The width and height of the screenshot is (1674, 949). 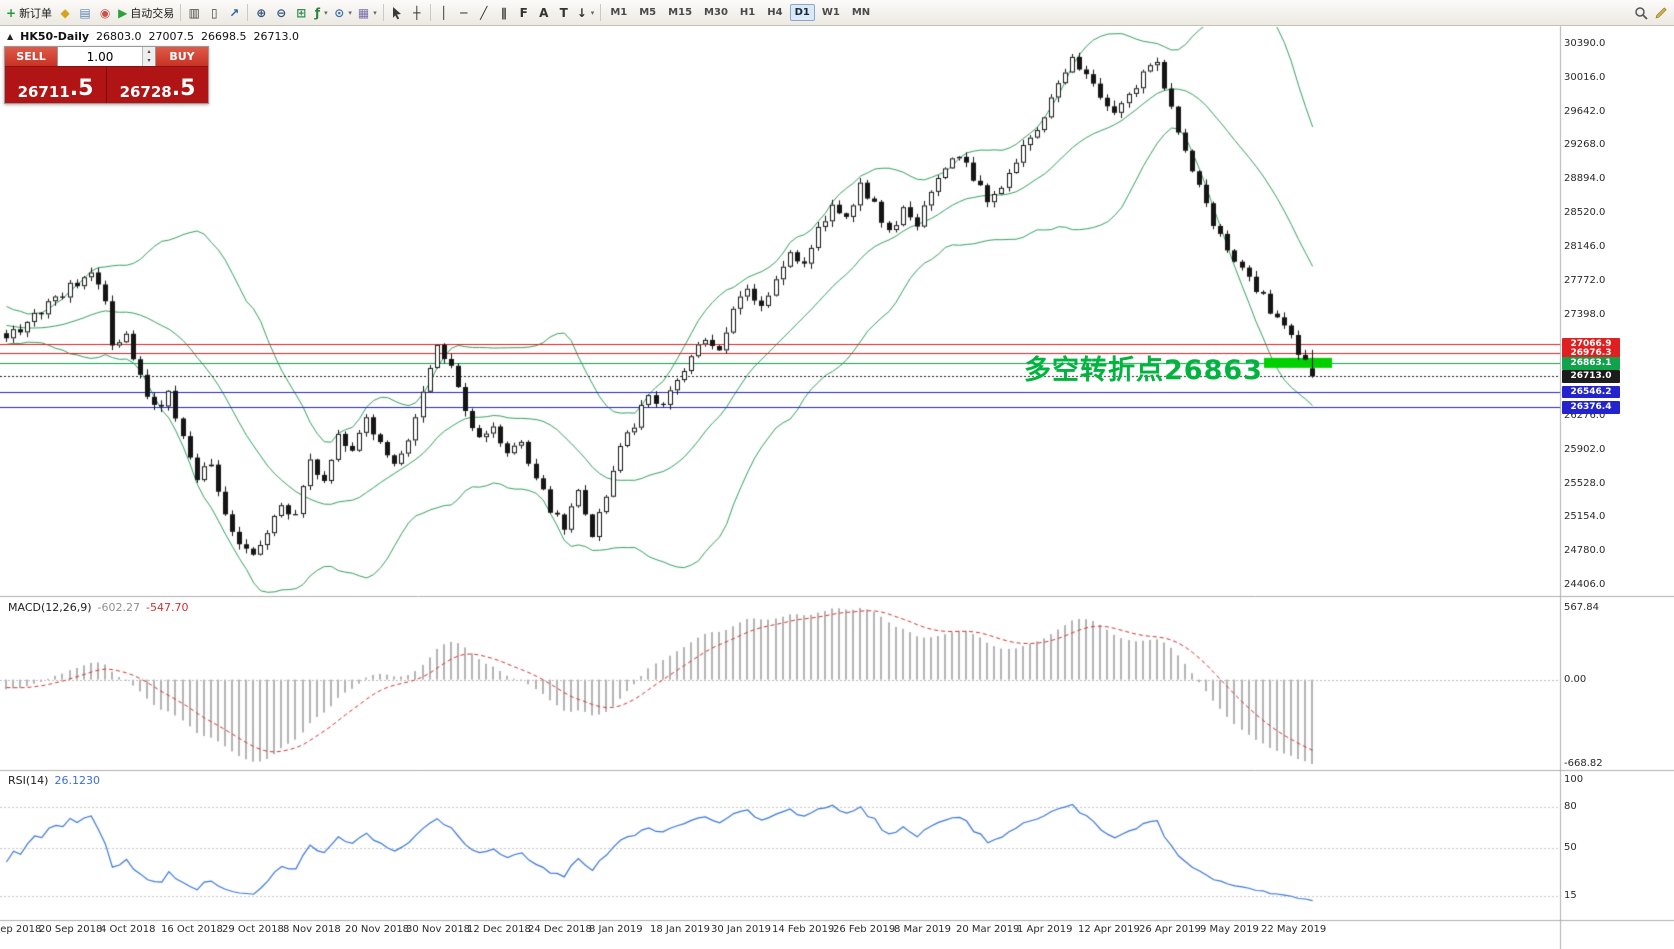 What do you see at coordinates (281, 13) in the screenshot?
I see `zoom-out-button: ⊖` at bounding box center [281, 13].